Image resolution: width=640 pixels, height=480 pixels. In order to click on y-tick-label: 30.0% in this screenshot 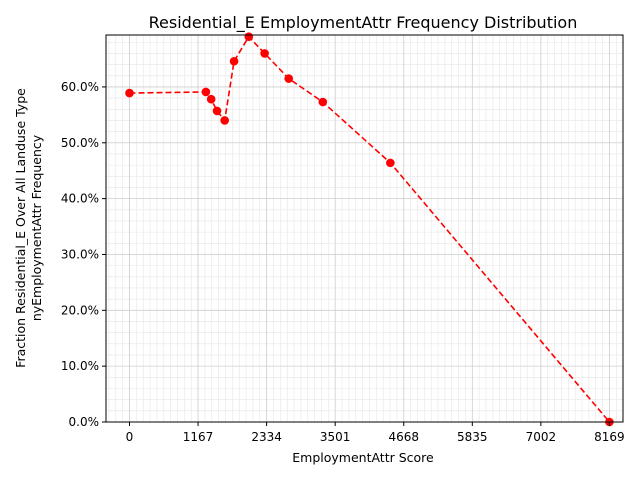, I will do `click(80, 254)`.